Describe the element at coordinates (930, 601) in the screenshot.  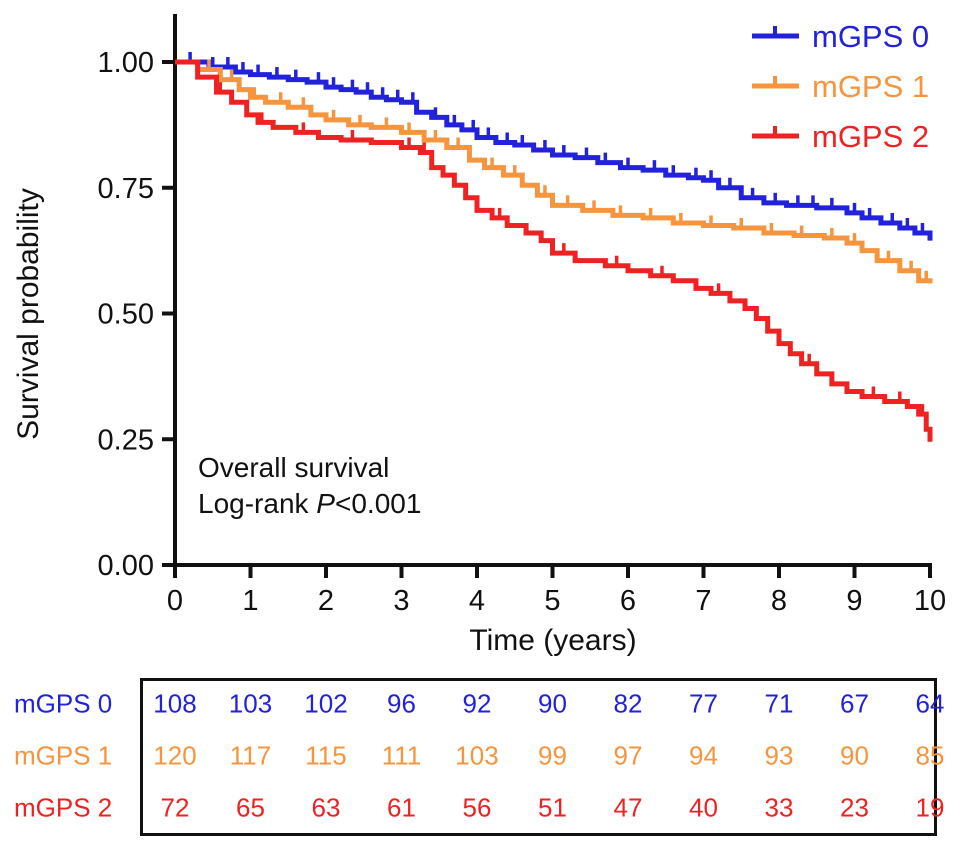
I see `x-tick-label: 10` at that location.